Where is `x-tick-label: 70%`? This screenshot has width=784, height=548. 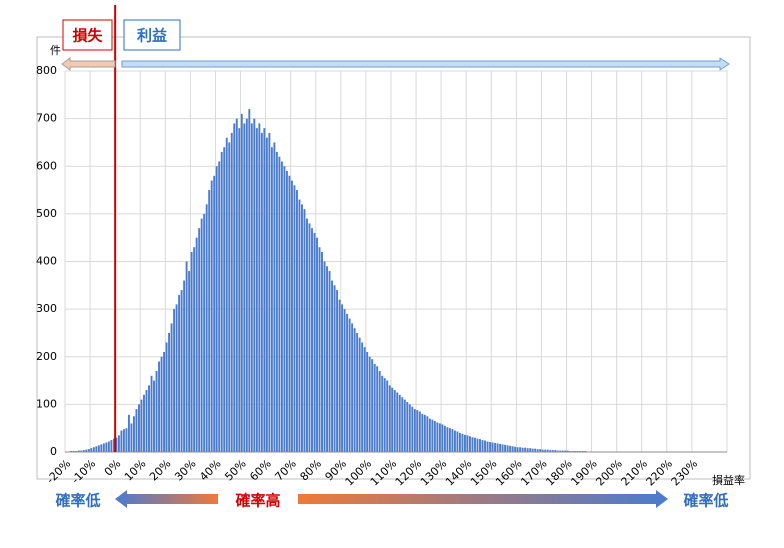
x-tick-label: 70% is located at coordinates (285, 470).